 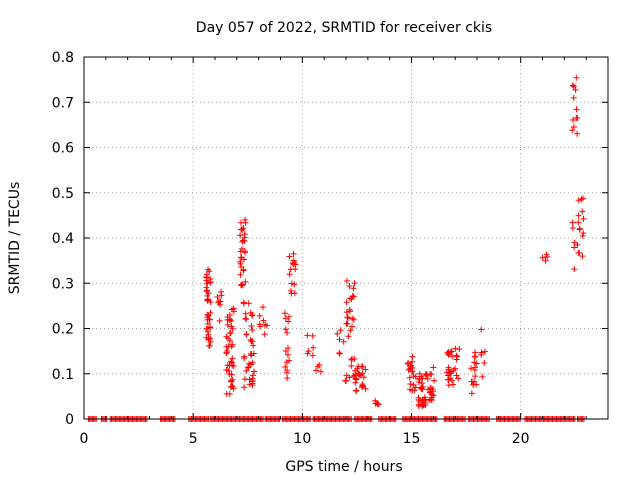 What do you see at coordinates (343, 467) in the screenshot?
I see `x-axis-label: GPS time / hours` at bounding box center [343, 467].